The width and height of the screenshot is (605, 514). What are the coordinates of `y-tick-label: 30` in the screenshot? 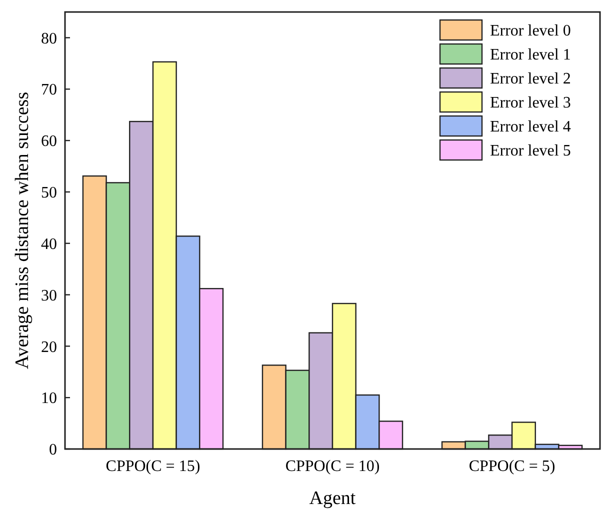 It's located at (49, 295).